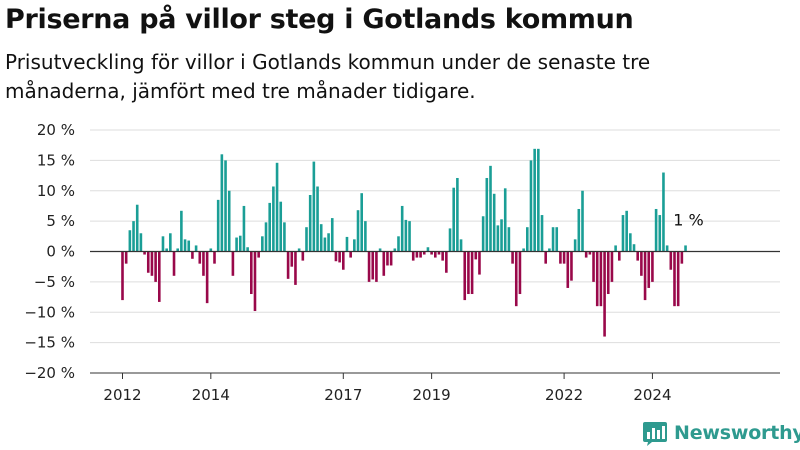 The image size is (800, 450). What do you see at coordinates (652, 395) in the screenshot?
I see `x-tick-label: 2024` at bounding box center [652, 395].